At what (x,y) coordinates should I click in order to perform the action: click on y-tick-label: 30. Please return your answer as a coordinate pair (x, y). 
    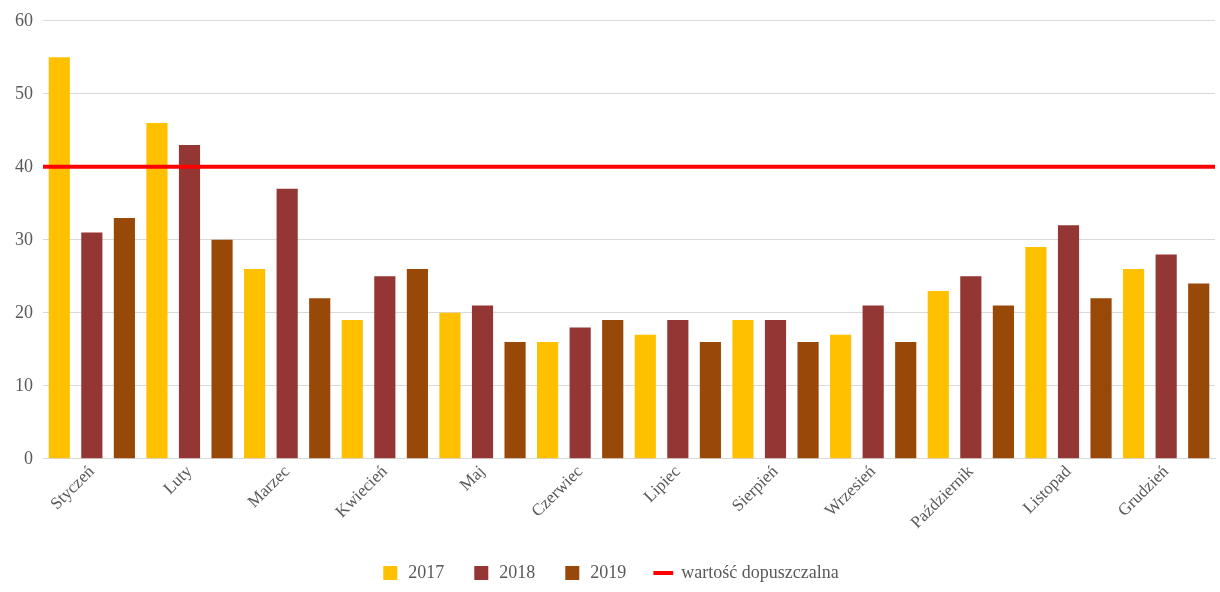
    Looking at the image, I should click on (24, 238).